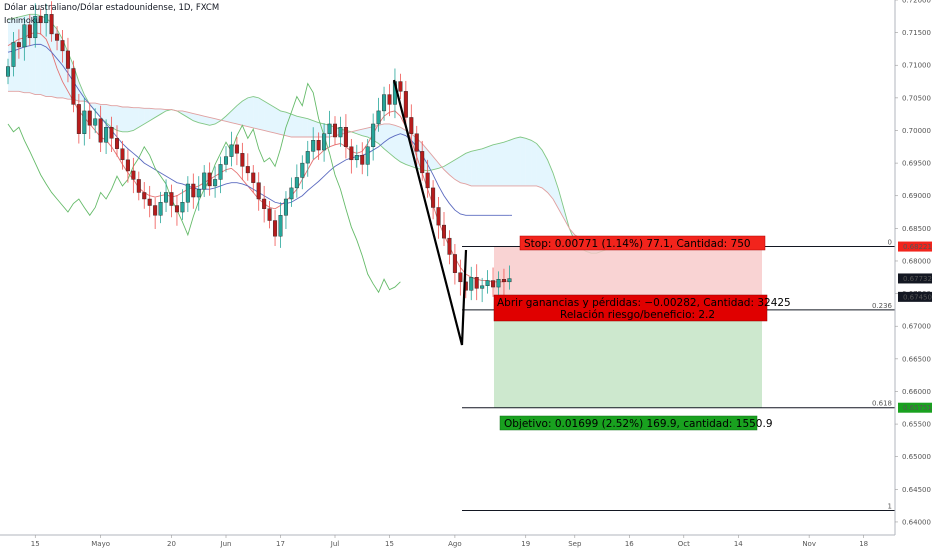 Image resolution: width=932 pixels, height=550 pixels. I want to click on entry-price-tag: 0.67450, so click(915, 296).